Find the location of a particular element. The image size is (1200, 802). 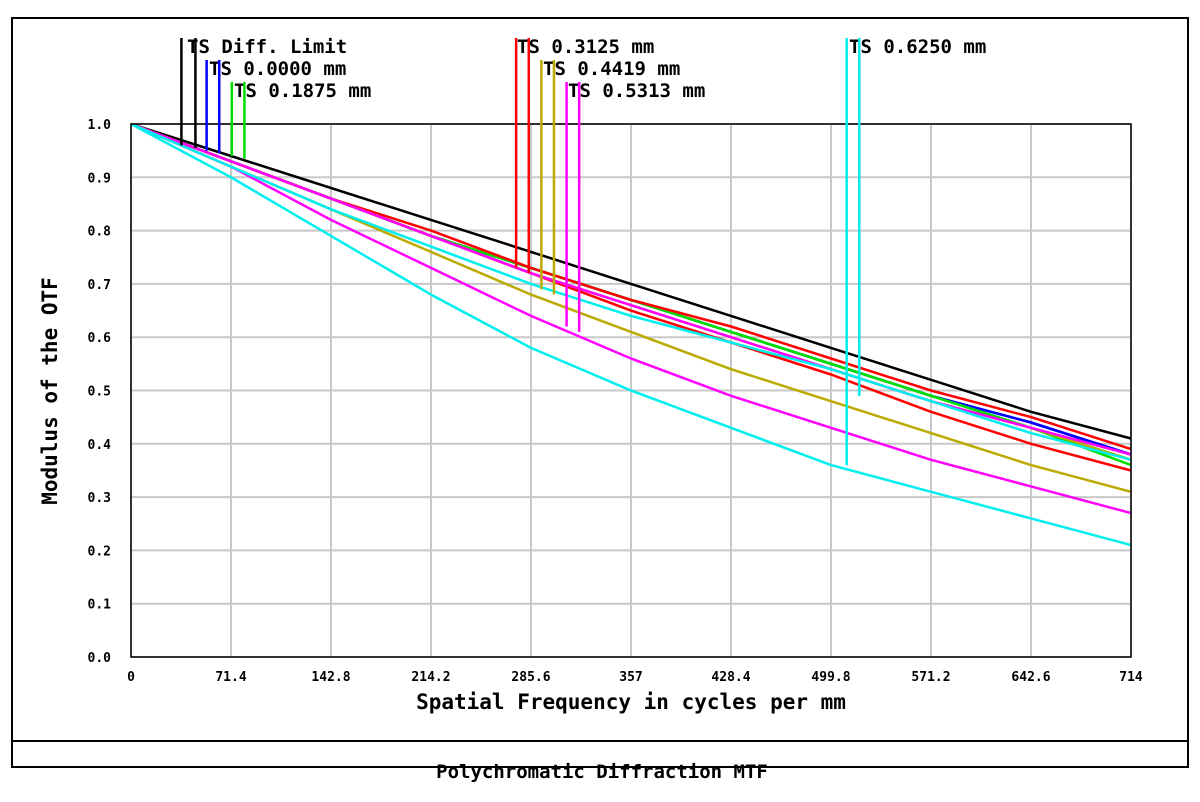

y-axis-label: Modulus of the OTF is located at coordinates (50, 391).